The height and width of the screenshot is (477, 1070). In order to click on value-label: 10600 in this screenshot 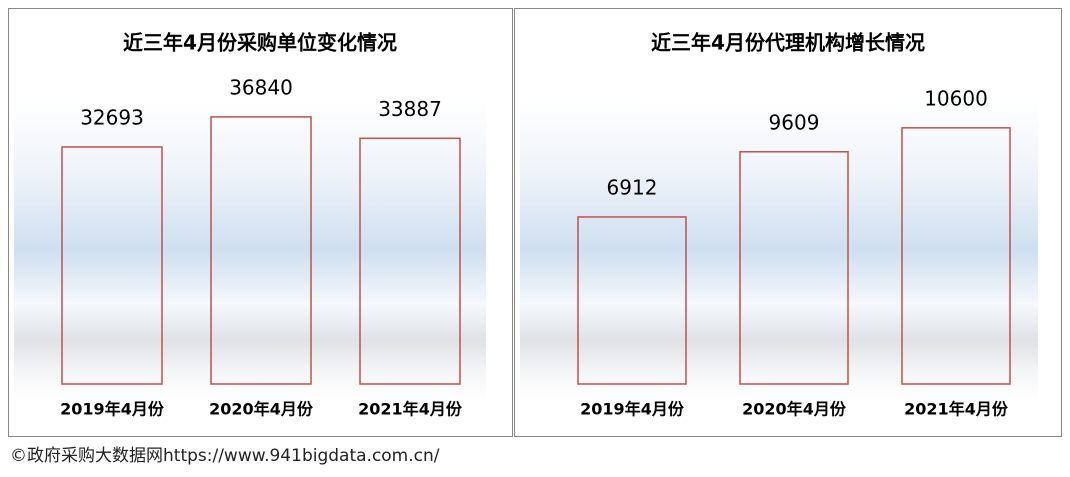, I will do `click(956, 98)`.